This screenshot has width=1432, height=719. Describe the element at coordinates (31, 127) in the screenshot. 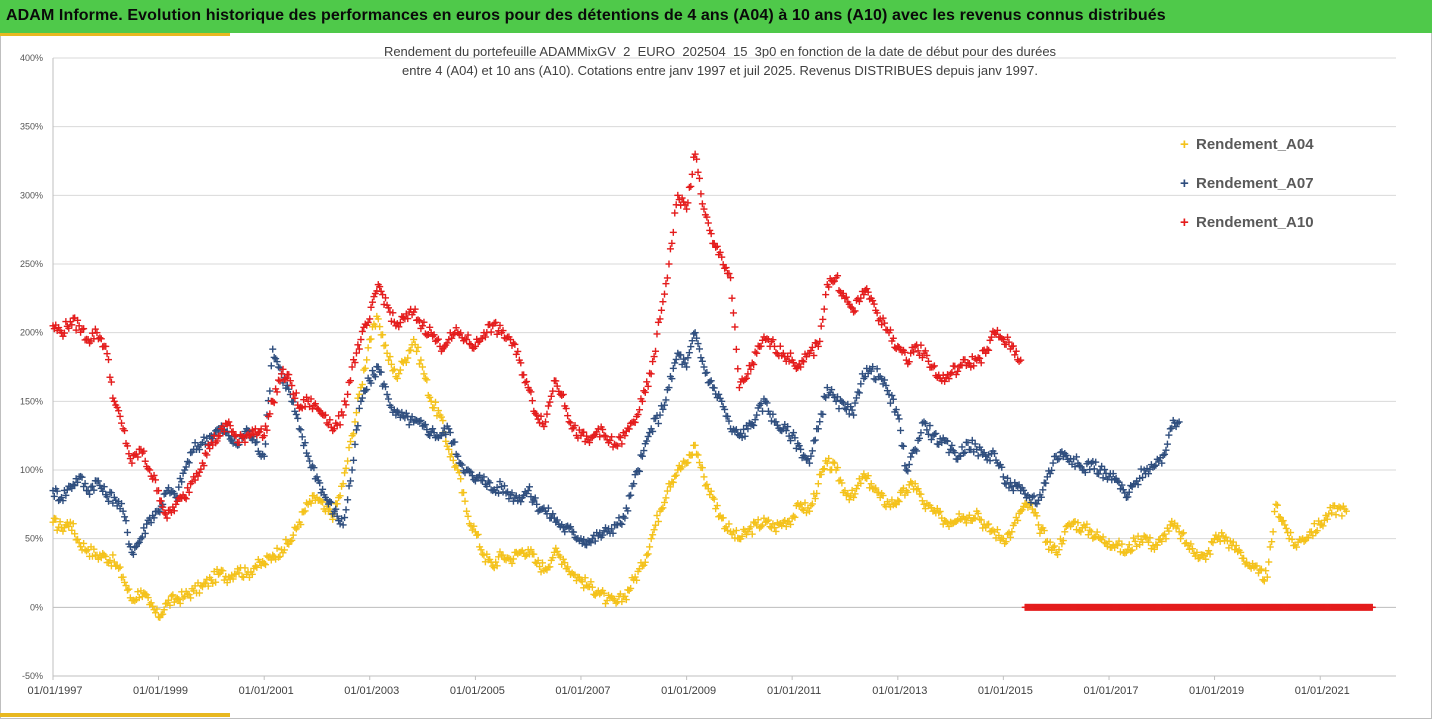

I see `y-tick-label: 350%` at that location.